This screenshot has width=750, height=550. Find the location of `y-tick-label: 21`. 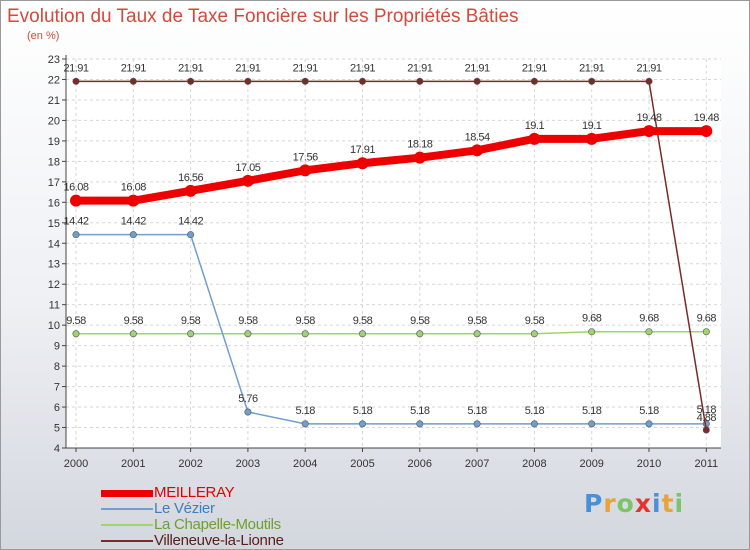

y-tick-label: 21 is located at coordinates (54, 101).